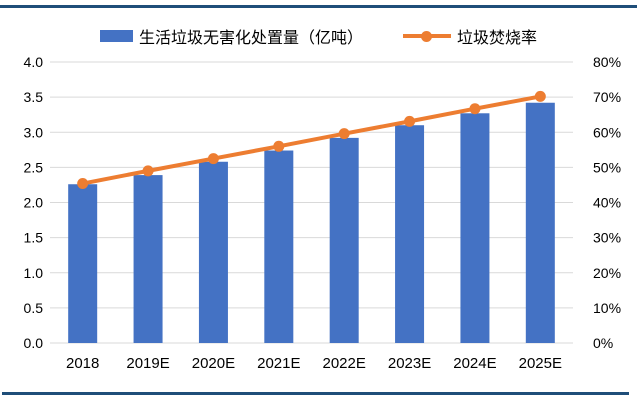 Image resolution: width=637 pixels, height=402 pixels. What do you see at coordinates (34, 308) in the screenshot?
I see `left-axis-tick-label: 0.5` at bounding box center [34, 308].